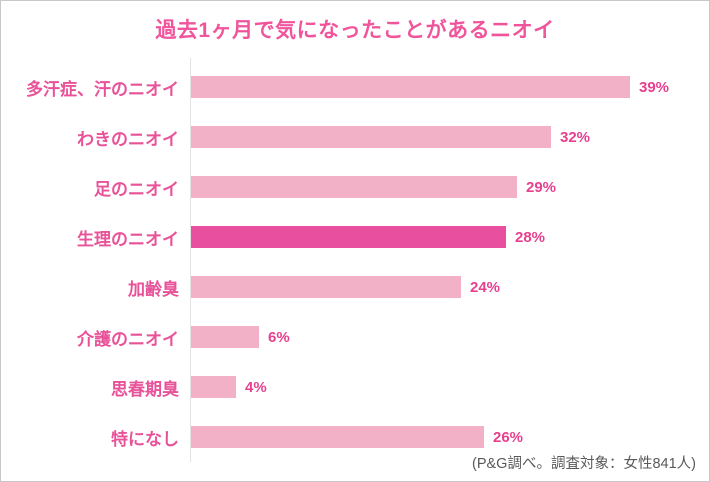  I want to click on bar-label: 加齢臭, so click(153, 289).